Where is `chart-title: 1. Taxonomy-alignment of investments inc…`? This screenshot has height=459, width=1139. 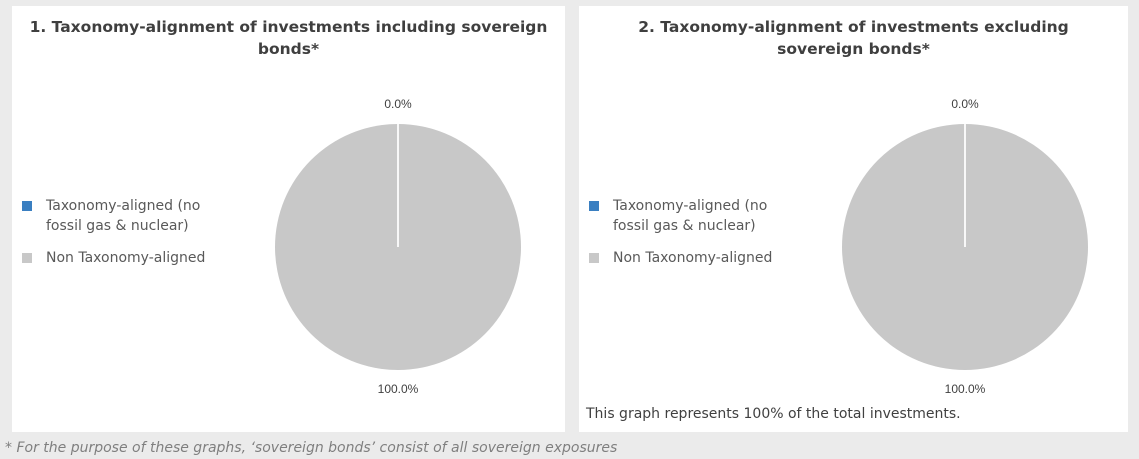
chart-title: 1. Taxonomy-alignment of investments inc… is located at coordinates (288, 38).